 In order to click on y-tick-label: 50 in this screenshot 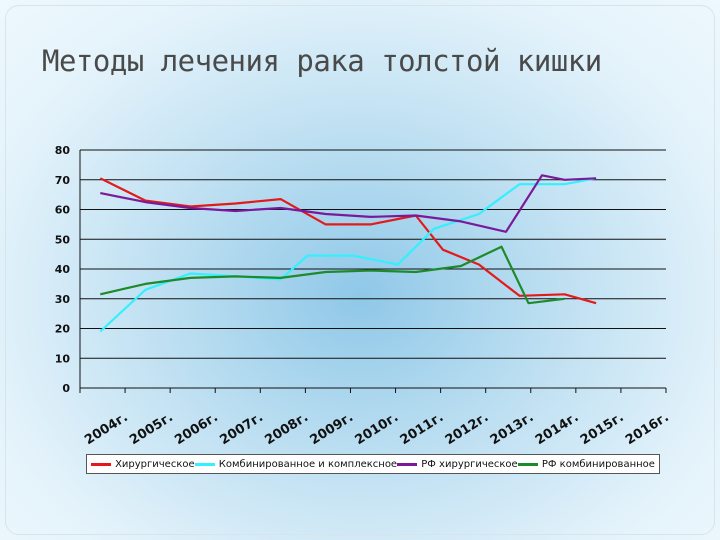, I will do `click(63, 239)`.